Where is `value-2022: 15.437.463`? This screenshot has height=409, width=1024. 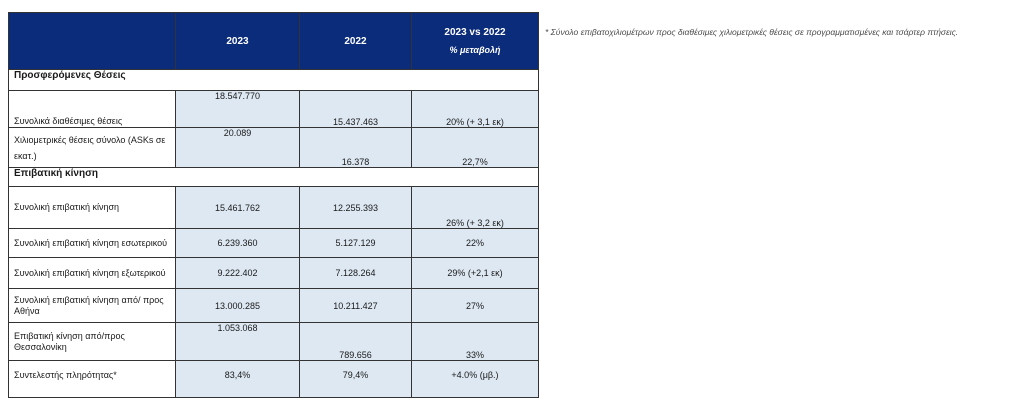
value-2022: 15.437.463 is located at coordinates (355, 109).